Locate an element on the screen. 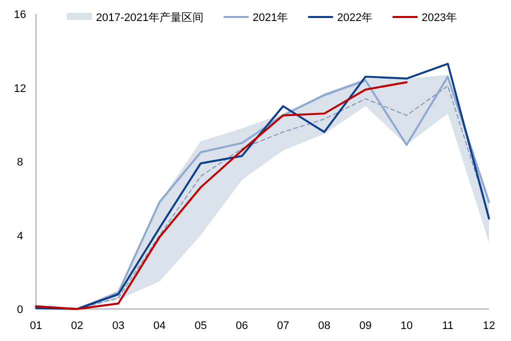  x-tick-label: 01 is located at coordinates (36, 326).